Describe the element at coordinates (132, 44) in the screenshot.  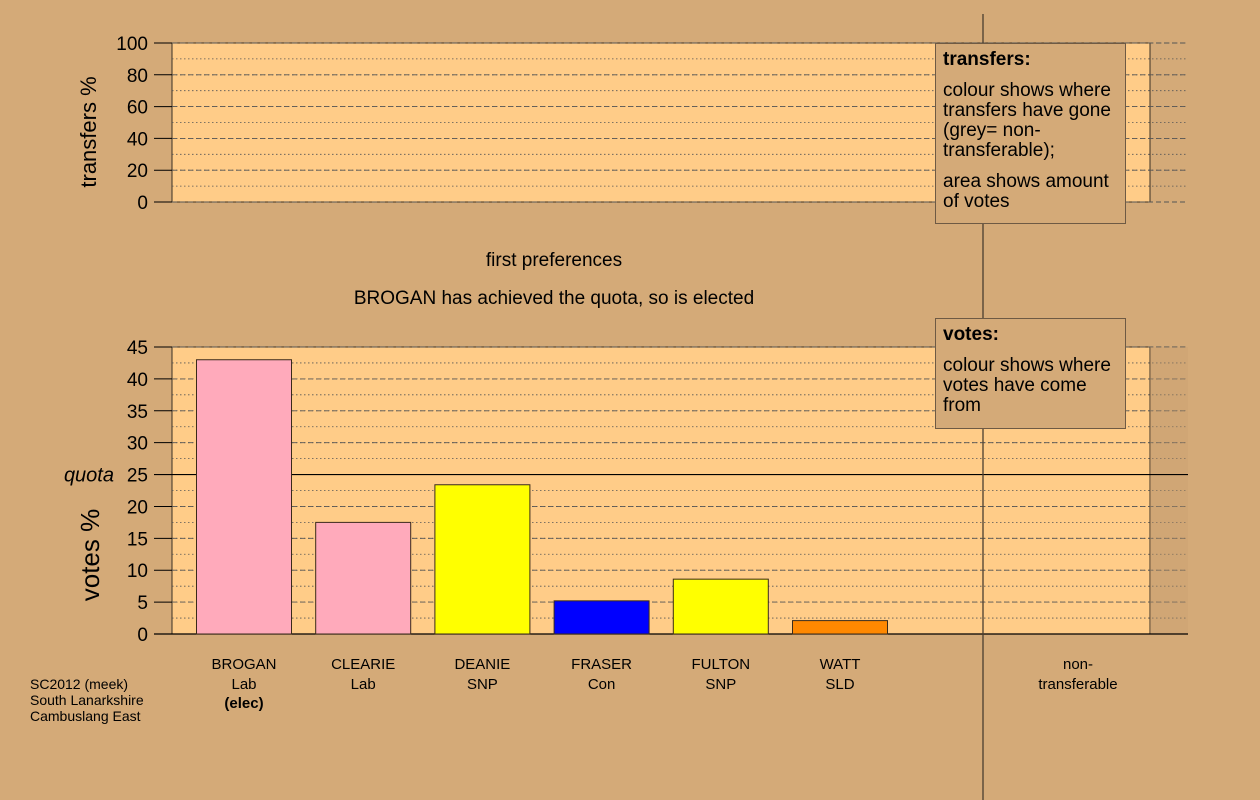
I see `y-tick-label: 100` at that location.